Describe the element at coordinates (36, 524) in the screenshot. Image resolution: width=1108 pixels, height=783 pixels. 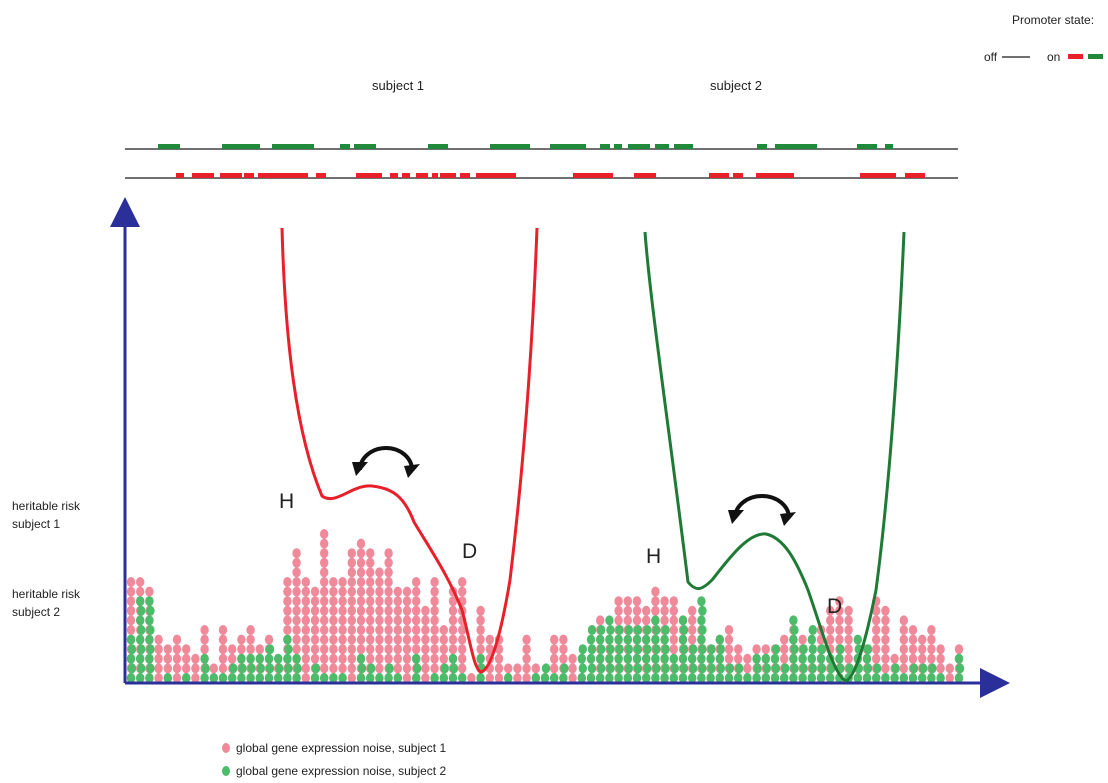
I see `heritable-risk1-line2: subject 1` at that location.